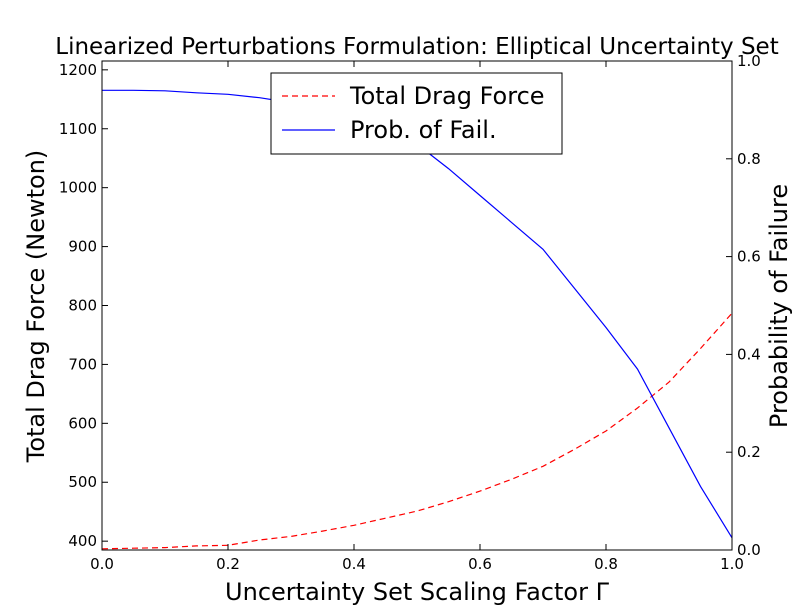 The image size is (812, 612). What do you see at coordinates (749, 159) in the screenshot?
I see `y-right-tick-label: 0.8` at bounding box center [749, 159].